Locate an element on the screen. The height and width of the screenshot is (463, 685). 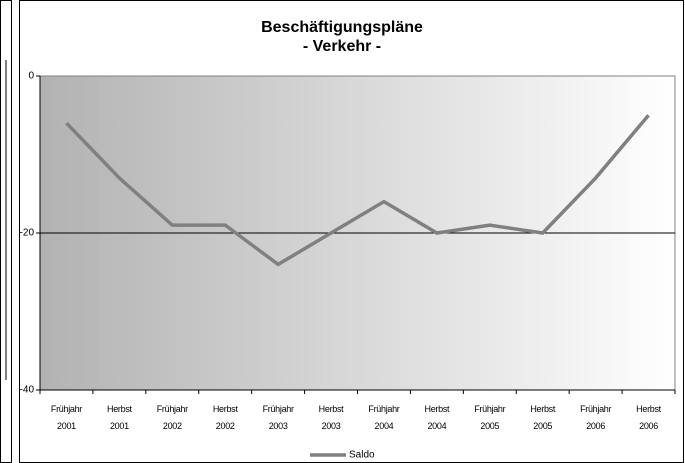
x-tick-label: Herbst 2006 is located at coordinates (648, 417).